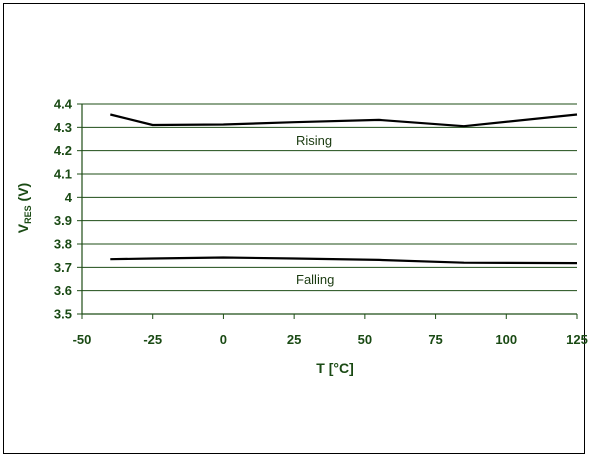 Image resolution: width=589 pixels, height=458 pixels. Describe the element at coordinates (435, 339) in the screenshot. I see `x-tick-label: 75` at that location.